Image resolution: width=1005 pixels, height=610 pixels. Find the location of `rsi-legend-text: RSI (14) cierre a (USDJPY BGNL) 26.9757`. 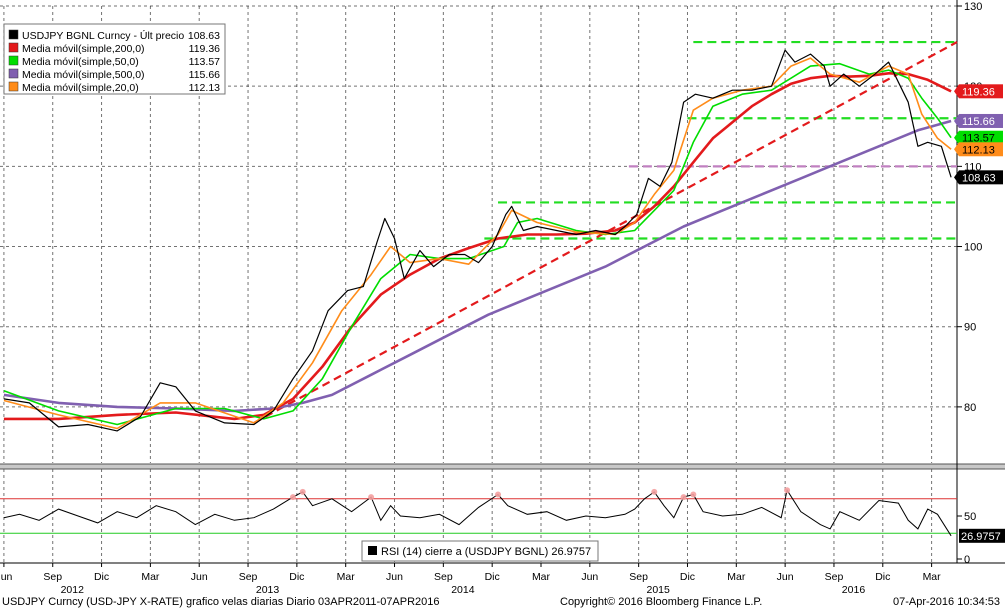

rsi-legend-text: RSI (14) cierre a (USDJPY BGNL) 26.9757 is located at coordinates (486, 552).